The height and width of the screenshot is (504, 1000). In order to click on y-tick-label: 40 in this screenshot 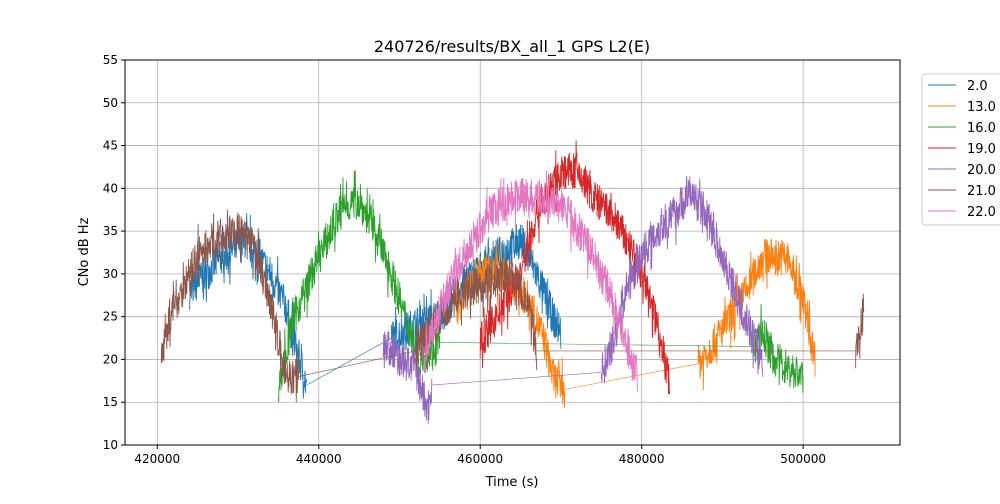, I will do `click(110, 188)`.